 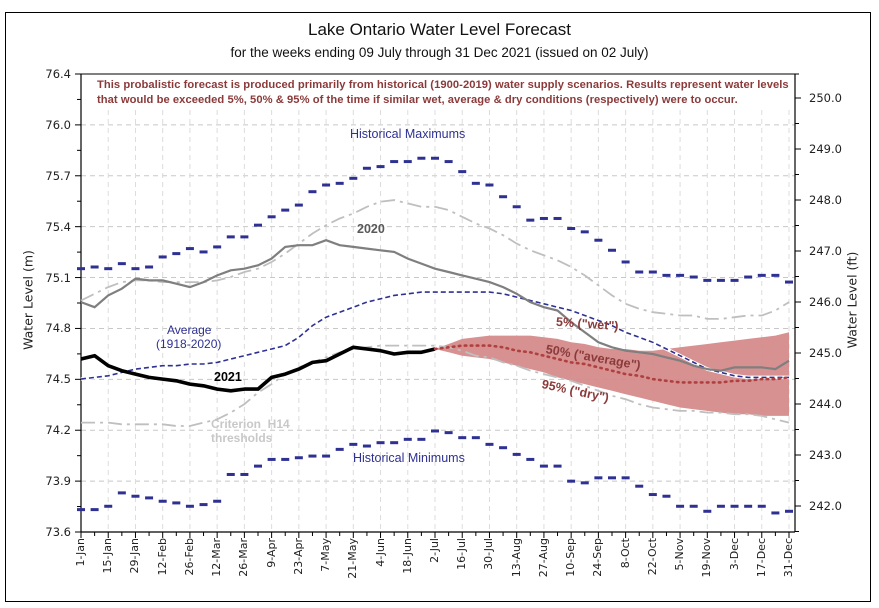 I want to click on series-average-line, so click(x=434, y=335).